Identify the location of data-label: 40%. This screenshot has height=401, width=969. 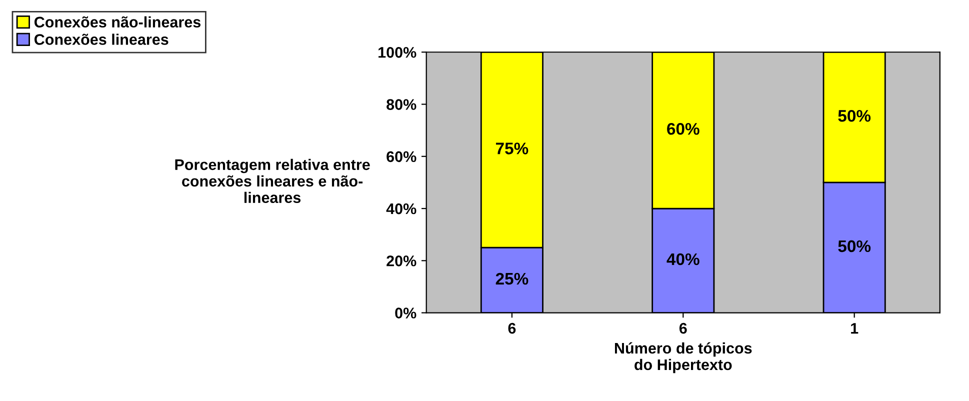
(683, 259).